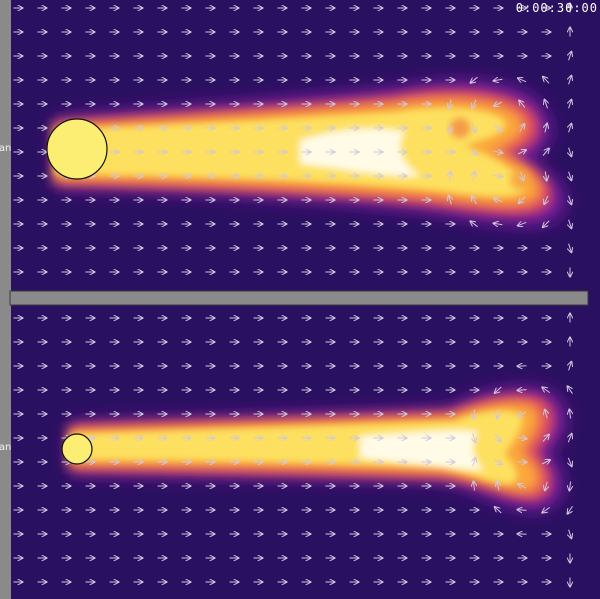  Describe the element at coordinates (6, 447) in the screenshot. I see `fan-label-bottom: Fan` at that location.